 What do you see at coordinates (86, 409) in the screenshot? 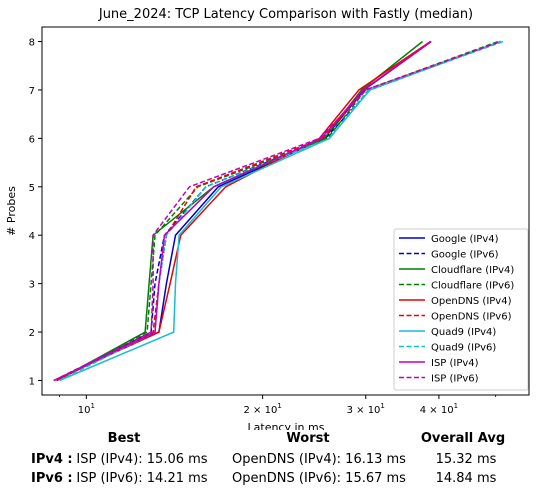
I see `x-tick-label-0: 101` at bounding box center [86, 409].